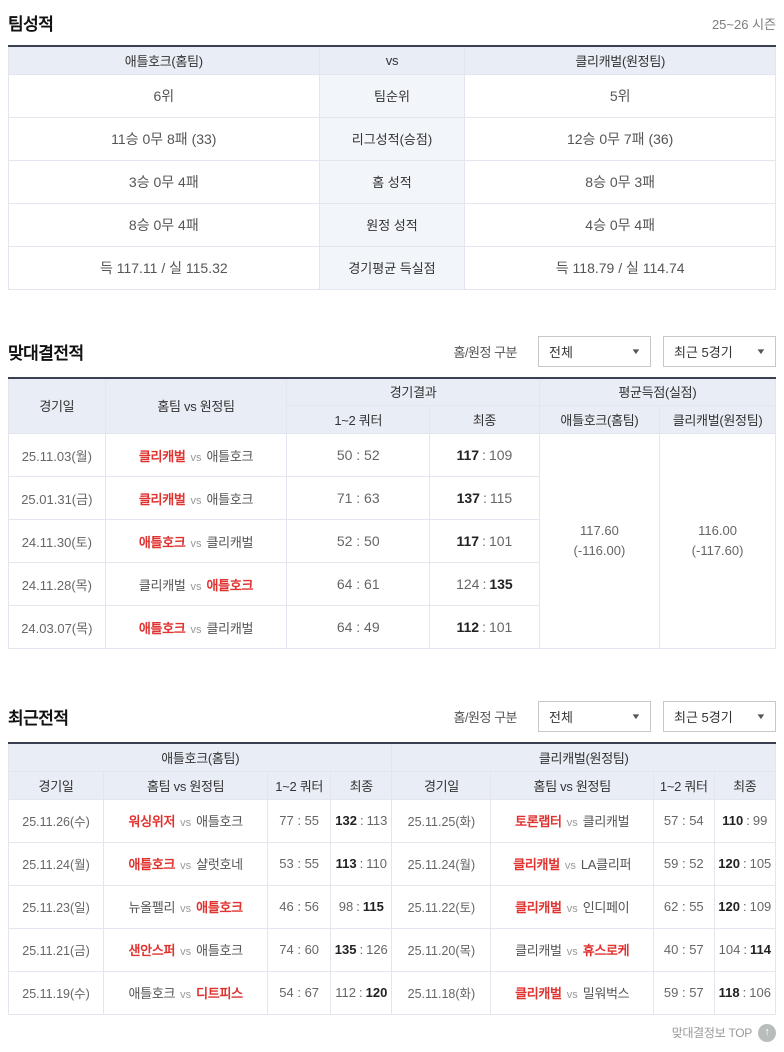 The width and height of the screenshot is (784, 1052). I want to click on final-away-score: 135, so click(501, 584).